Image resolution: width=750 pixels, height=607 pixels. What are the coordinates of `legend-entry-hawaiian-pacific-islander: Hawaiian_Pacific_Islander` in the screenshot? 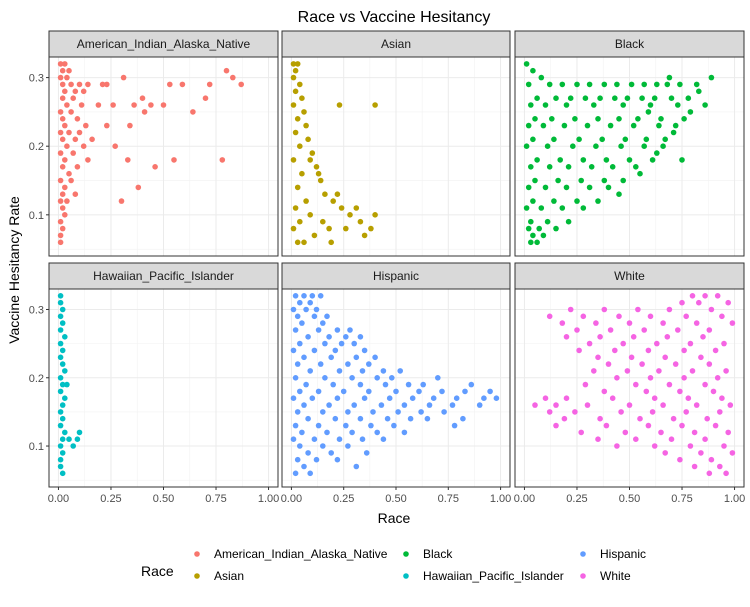 It's located at (483, 576).